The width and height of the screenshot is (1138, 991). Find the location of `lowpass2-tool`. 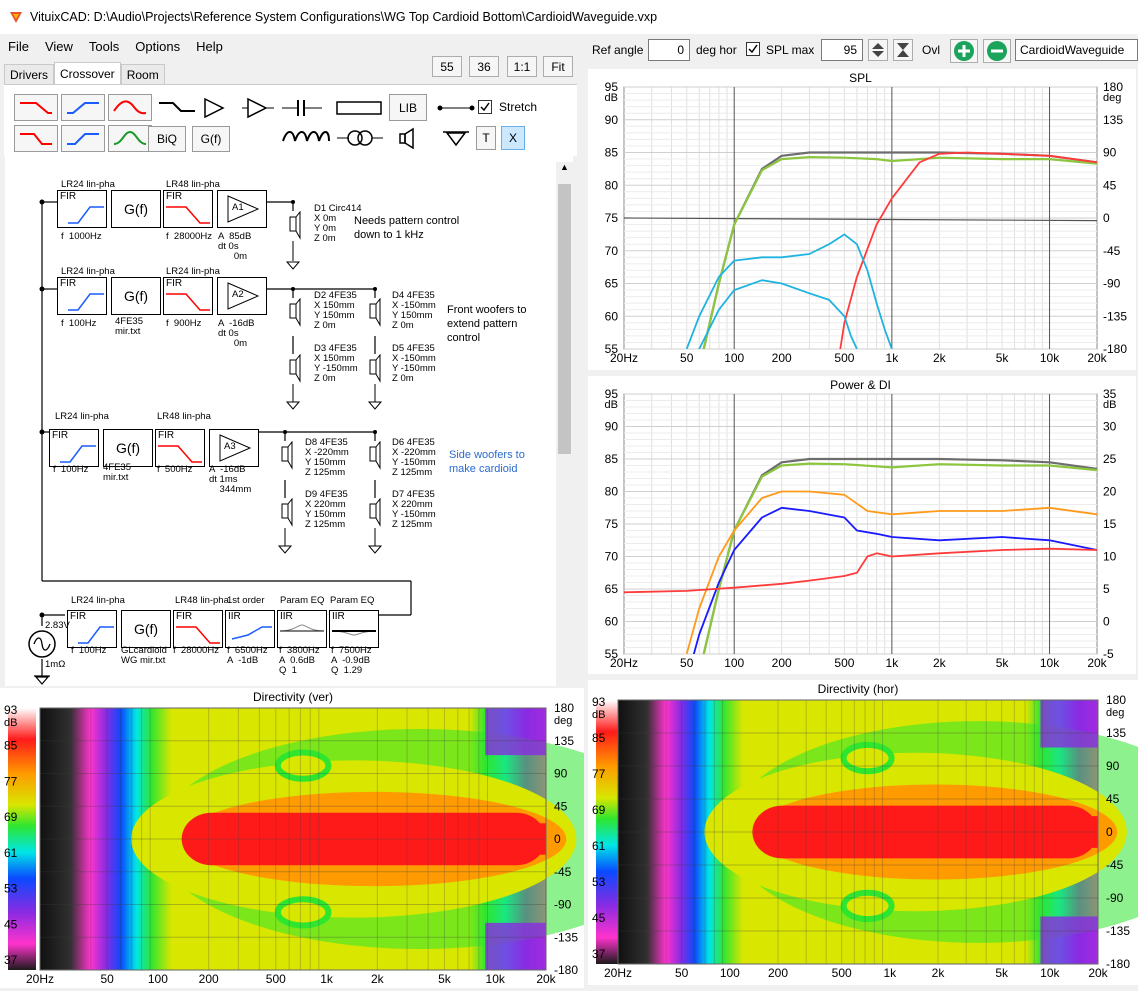

lowpass2-tool is located at coordinates (36, 138).